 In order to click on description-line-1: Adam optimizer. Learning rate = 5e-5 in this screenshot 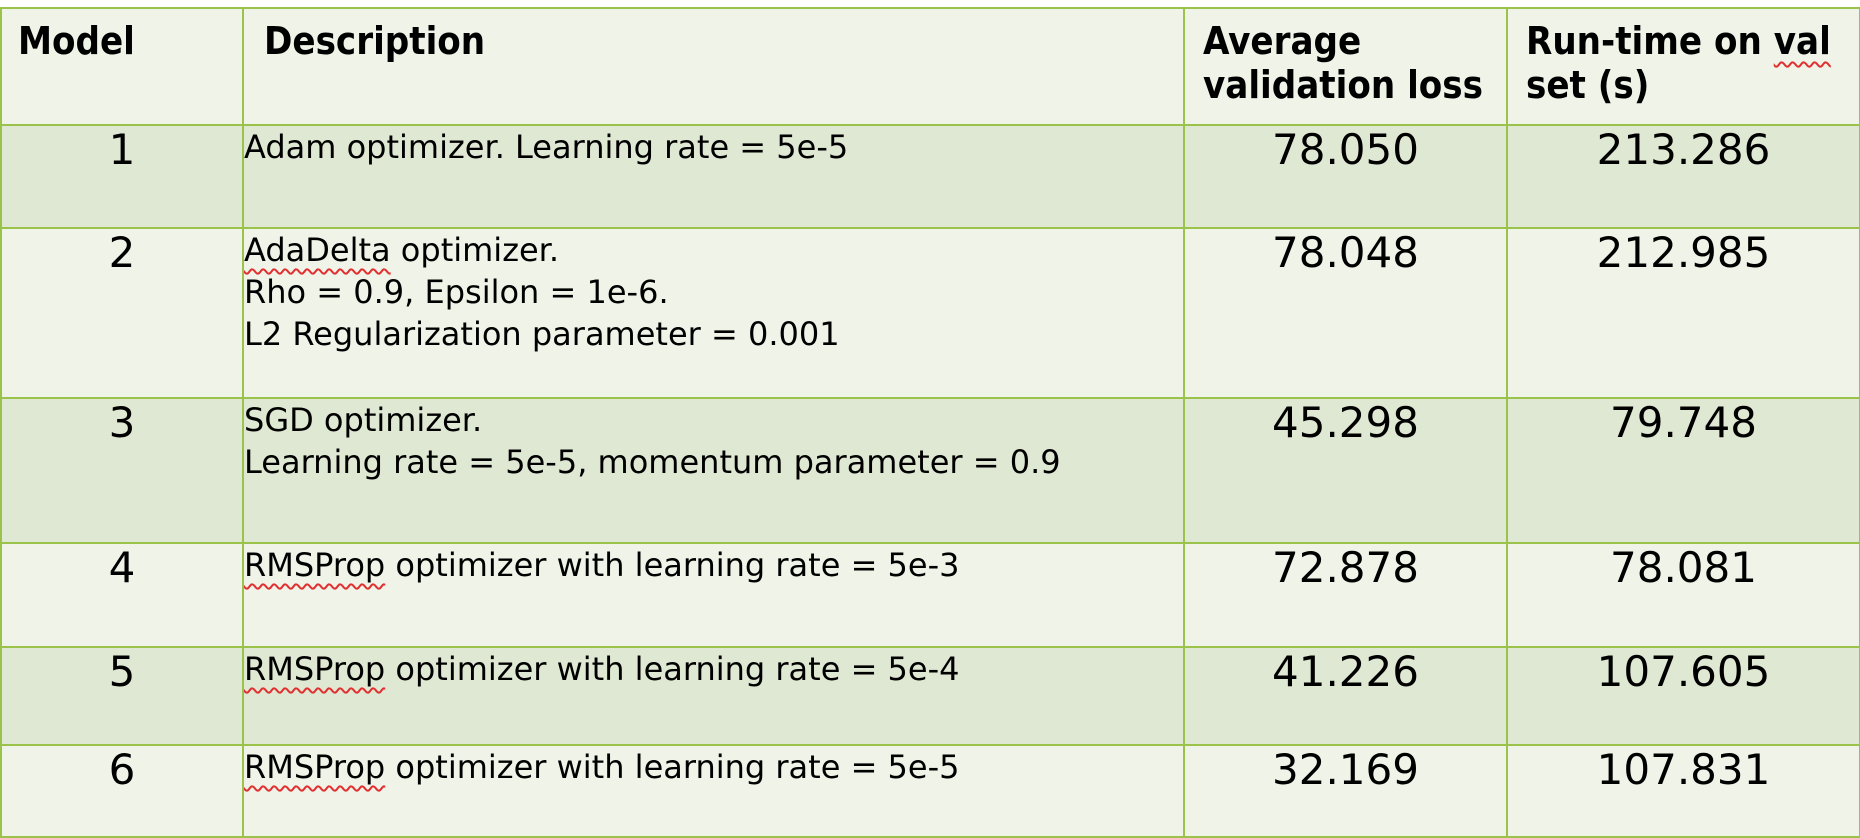, I will do `click(713, 147)`.